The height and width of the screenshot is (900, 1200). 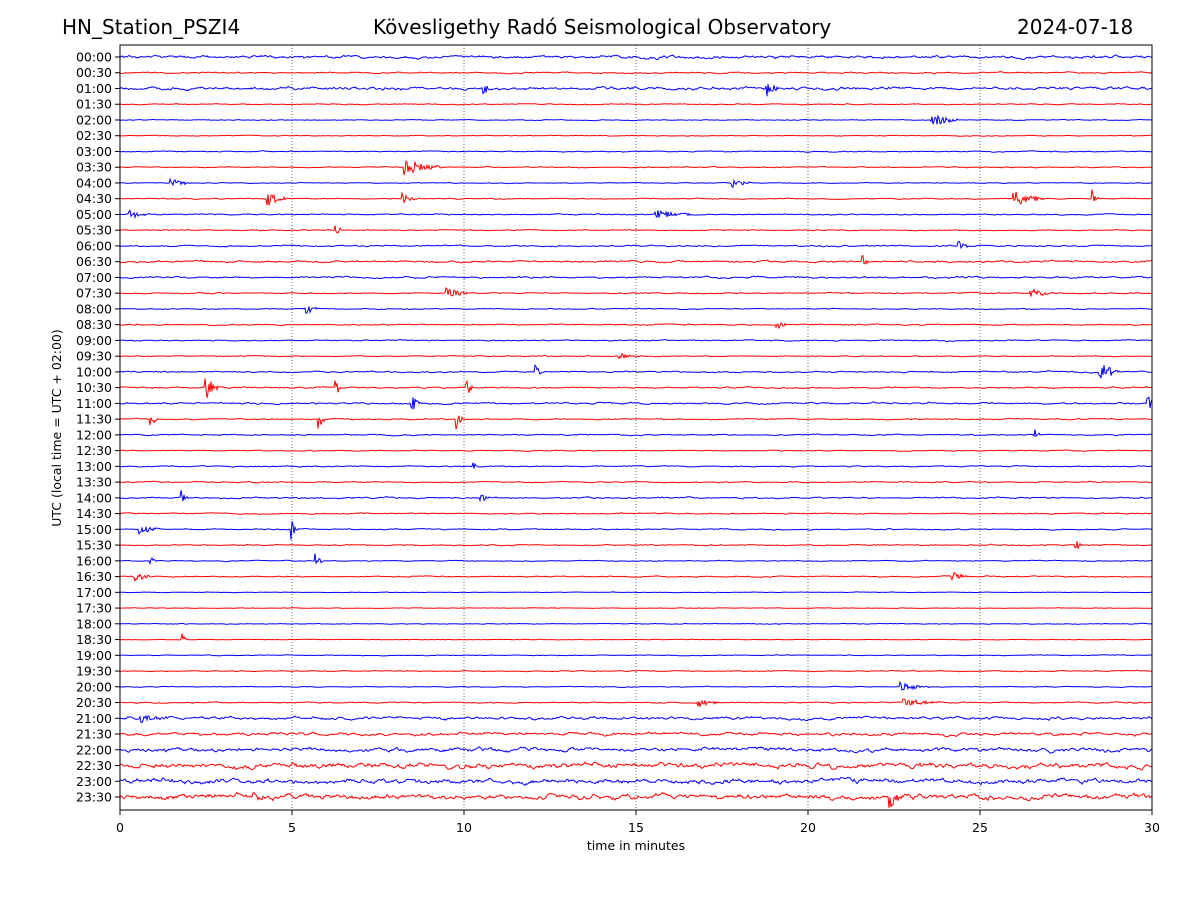 I want to click on y-tick-label: 09:30, so click(x=94, y=356).